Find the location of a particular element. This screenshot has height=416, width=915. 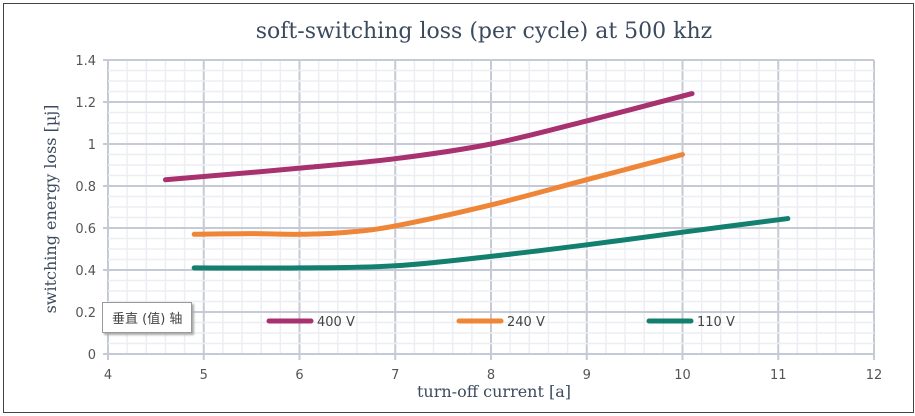

axis-tooltip: 垂直 (值) 轴 is located at coordinates (147, 317).